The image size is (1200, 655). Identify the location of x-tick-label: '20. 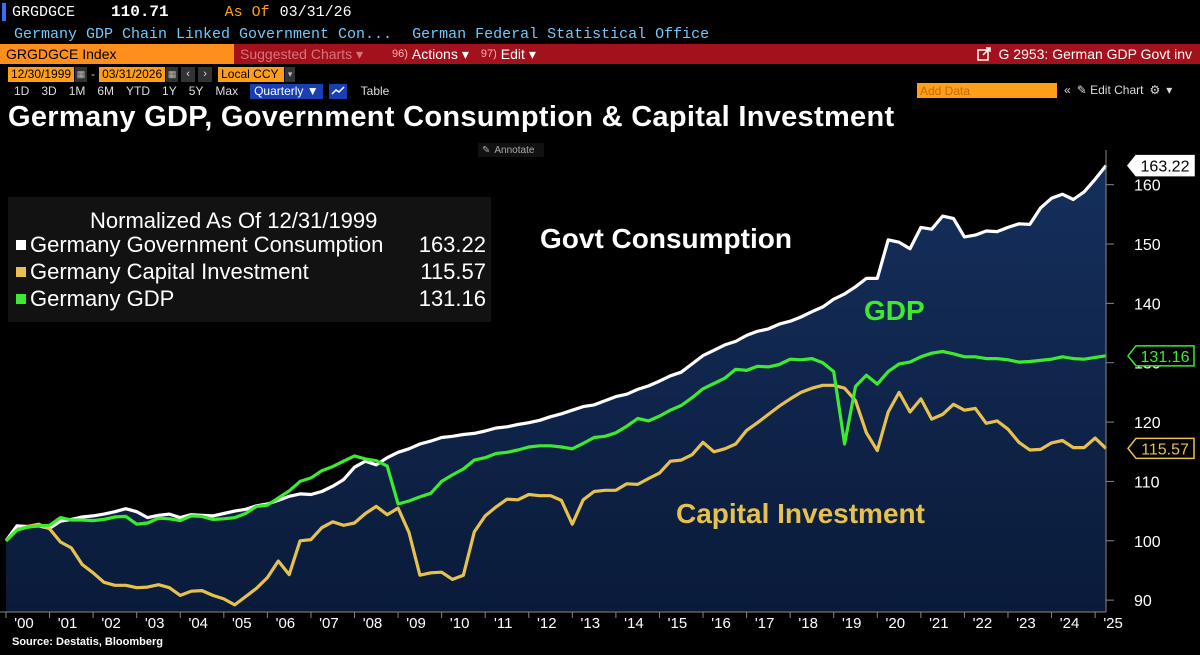
(896, 623).